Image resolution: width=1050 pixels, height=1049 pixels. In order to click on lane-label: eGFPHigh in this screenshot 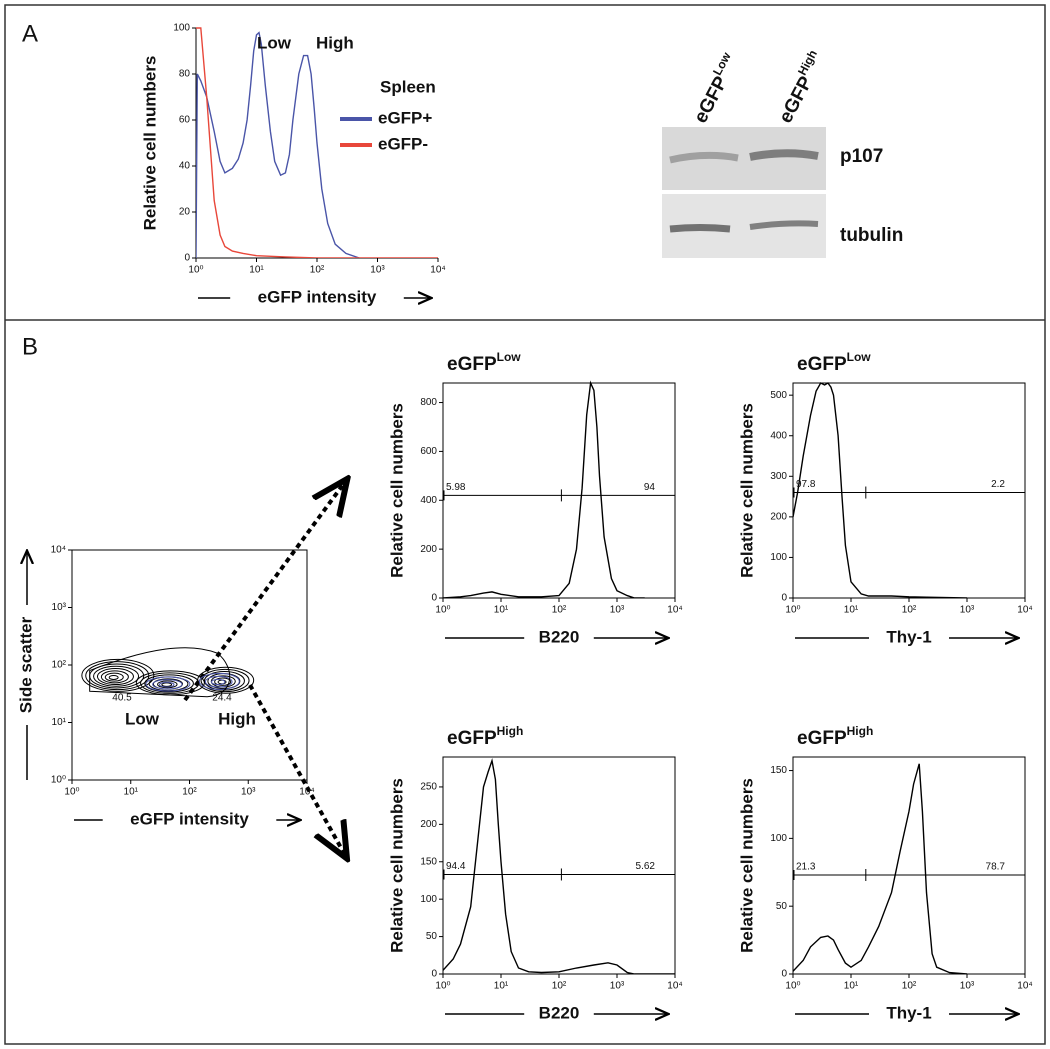, I will do `click(801, 87)`.